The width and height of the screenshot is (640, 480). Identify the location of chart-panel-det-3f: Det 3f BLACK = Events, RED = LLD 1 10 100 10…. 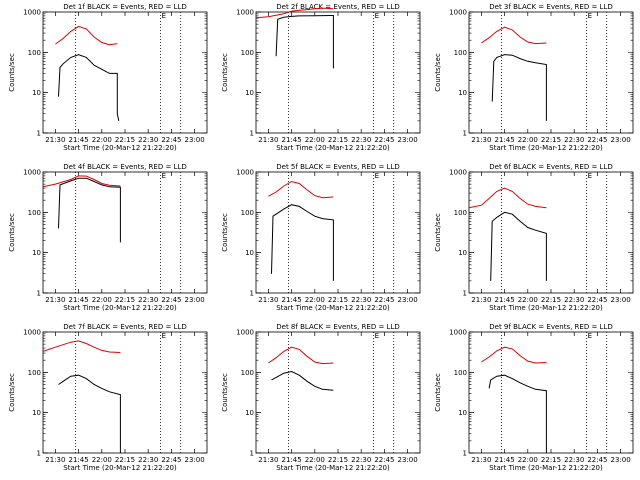
(534, 77).